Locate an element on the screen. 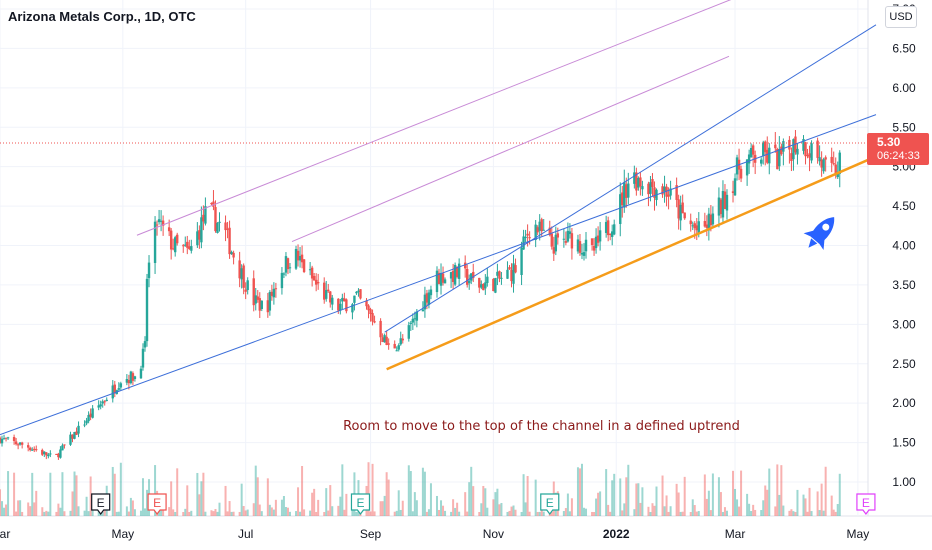  earnings-label: E is located at coordinates (157, 503).